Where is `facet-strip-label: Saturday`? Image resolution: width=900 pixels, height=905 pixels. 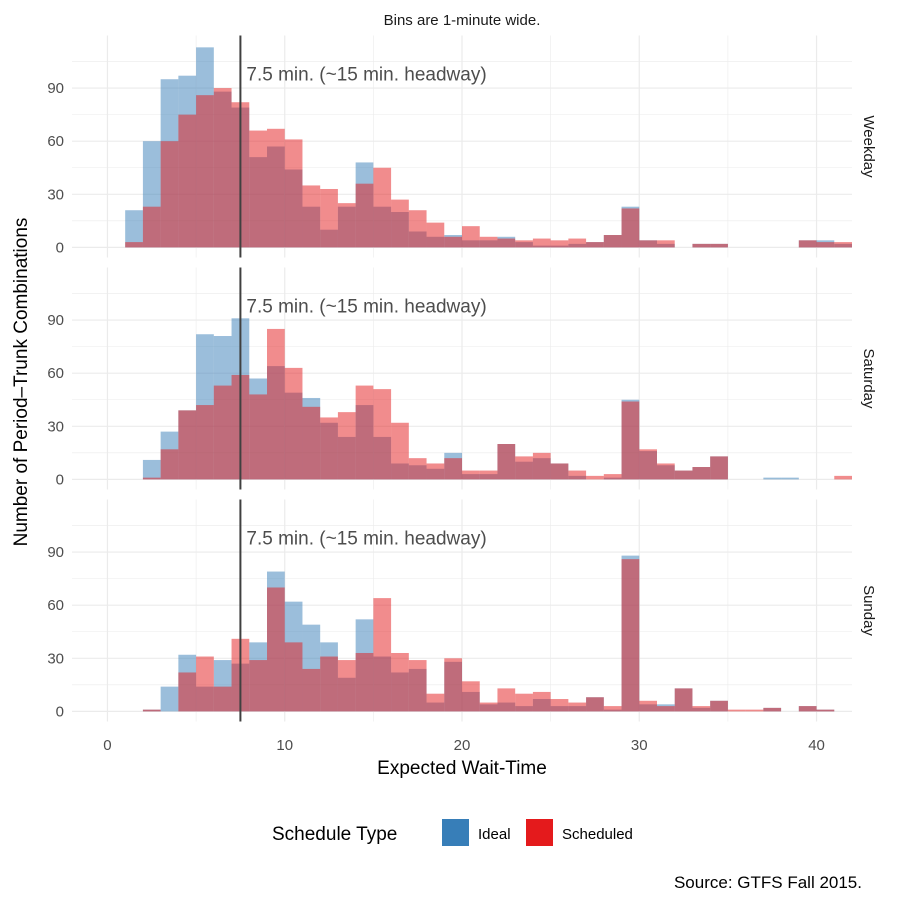
facet-strip-label: Saturday is located at coordinates (868, 378).